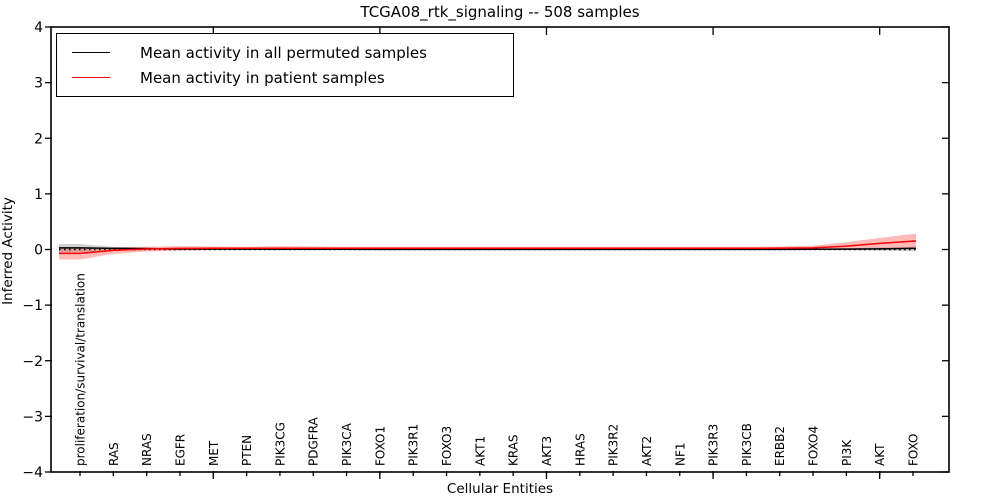 The width and height of the screenshot is (1000, 500). What do you see at coordinates (91, 52) in the screenshot?
I see `permuted-line-swatch` at bounding box center [91, 52].